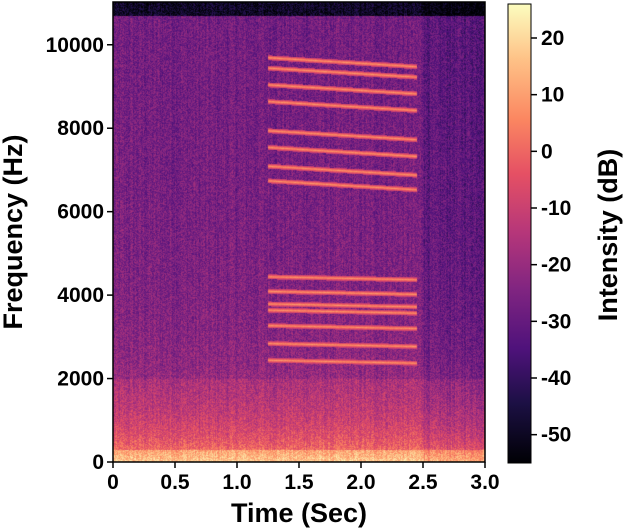 The width and height of the screenshot is (626, 531). What do you see at coordinates (556, 321) in the screenshot?
I see `colorbar-tick-label: -30` at bounding box center [556, 321].